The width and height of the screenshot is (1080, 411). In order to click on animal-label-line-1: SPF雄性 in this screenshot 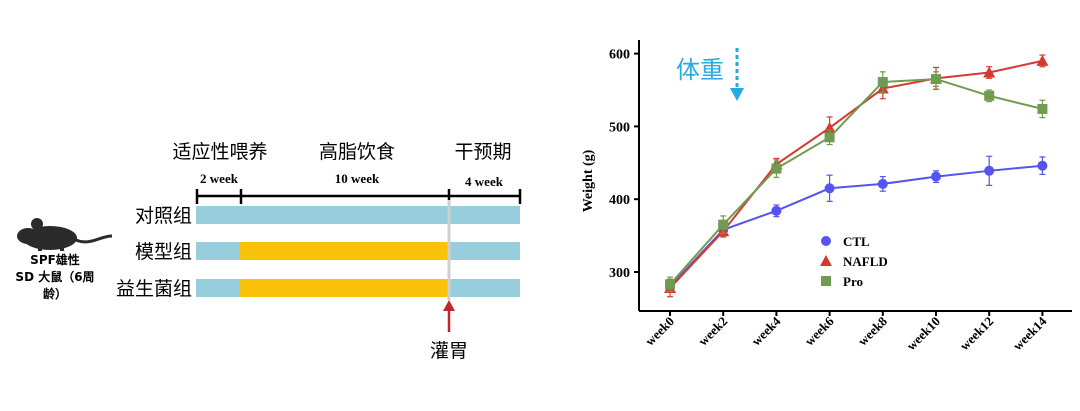, I will do `click(55, 259)`.